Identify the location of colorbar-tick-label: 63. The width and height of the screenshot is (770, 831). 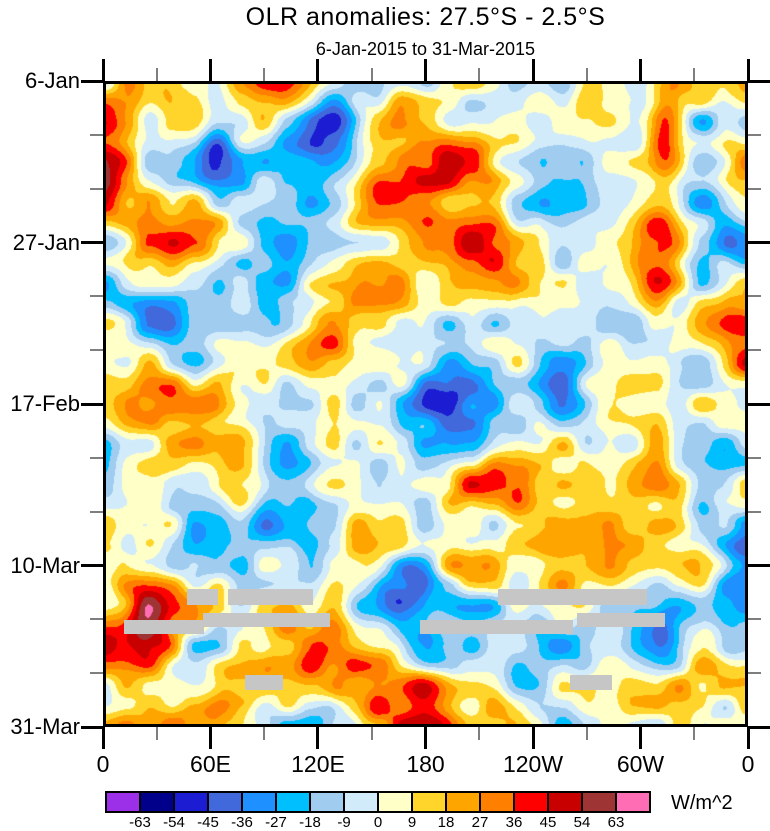
(616, 822).